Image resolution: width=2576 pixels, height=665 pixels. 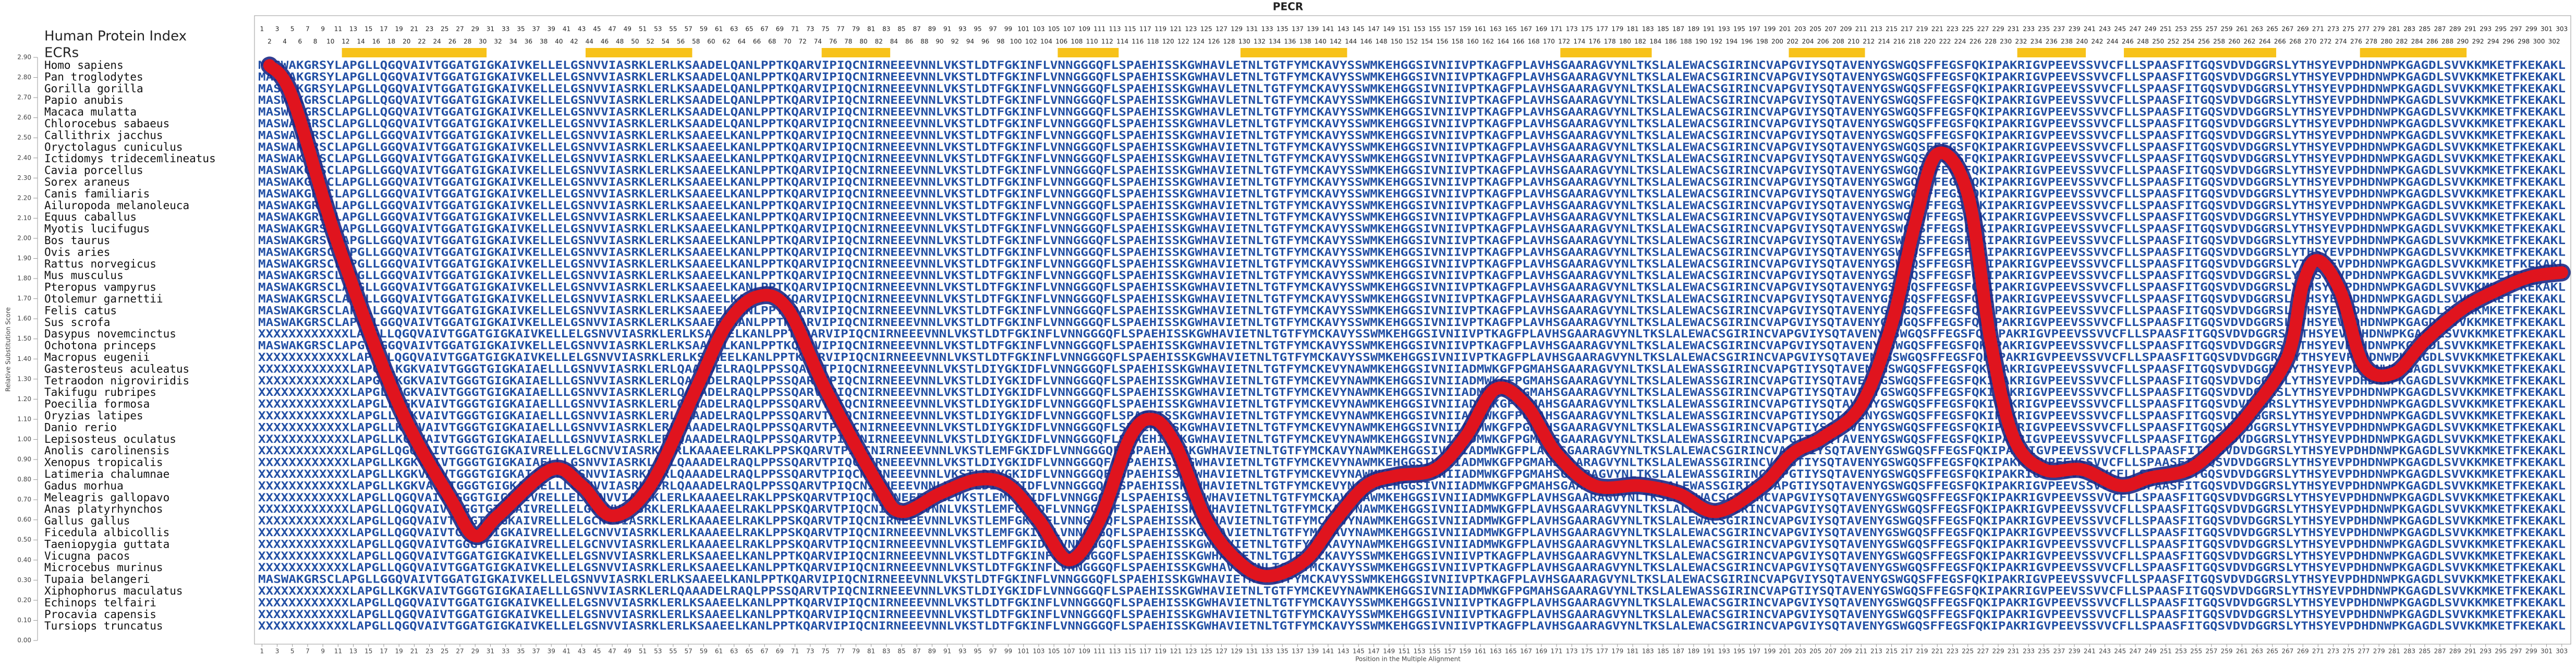 I want to click on index-label: 108, so click(x=1077, y=41).